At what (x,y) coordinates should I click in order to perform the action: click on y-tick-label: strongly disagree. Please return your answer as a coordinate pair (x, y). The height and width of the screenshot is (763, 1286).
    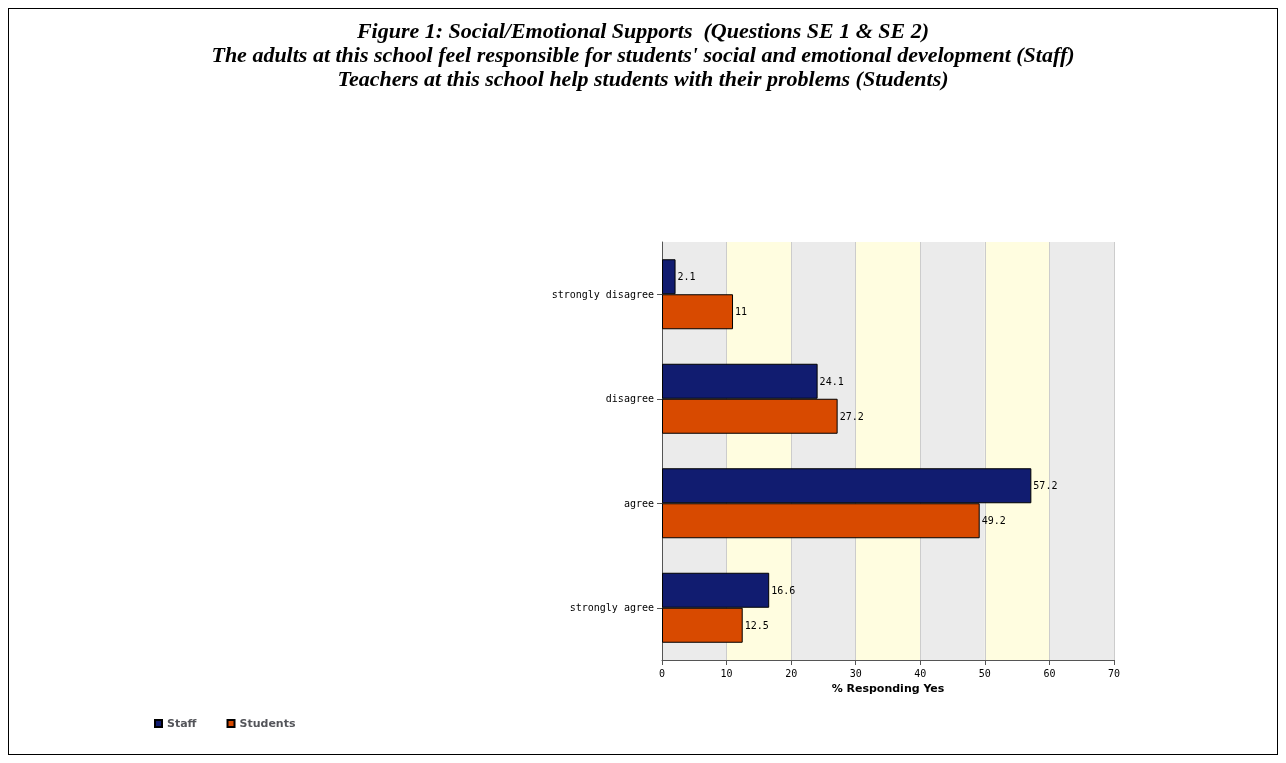
    Looking at the image, I should click on (602, 294).